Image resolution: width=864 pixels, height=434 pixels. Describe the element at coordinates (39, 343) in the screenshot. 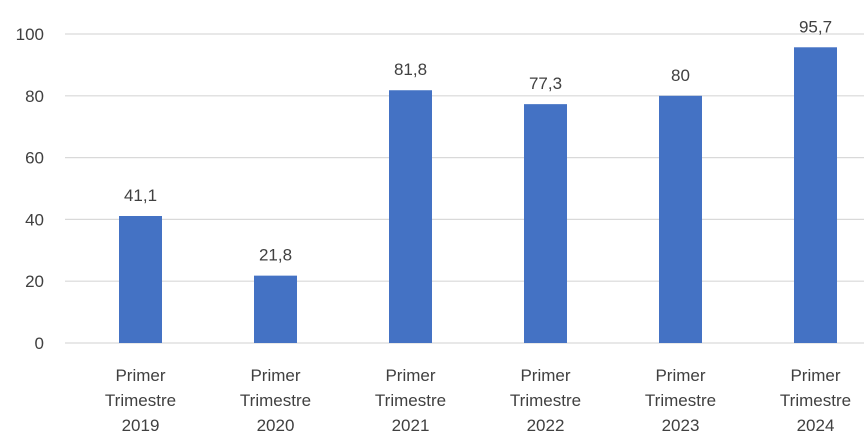

I see `y-tick-label: 0` at that location.